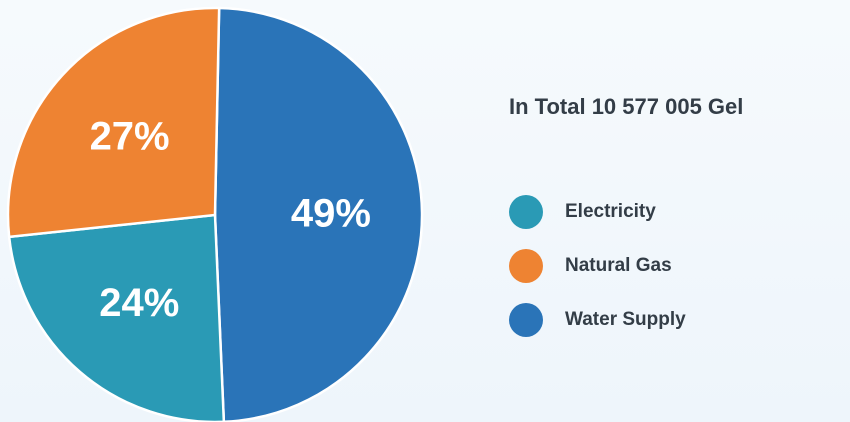  I want to click on legend-item-water-supply: Water Supply, so click(597, 320).